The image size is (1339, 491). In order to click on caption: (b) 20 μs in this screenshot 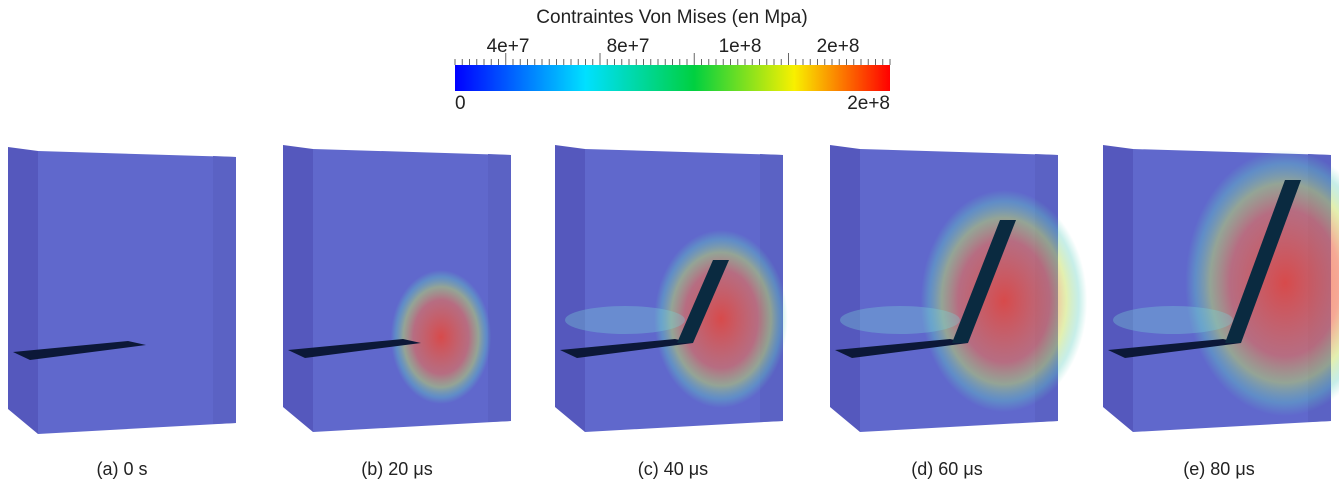, I will do `click(396, 469)`.